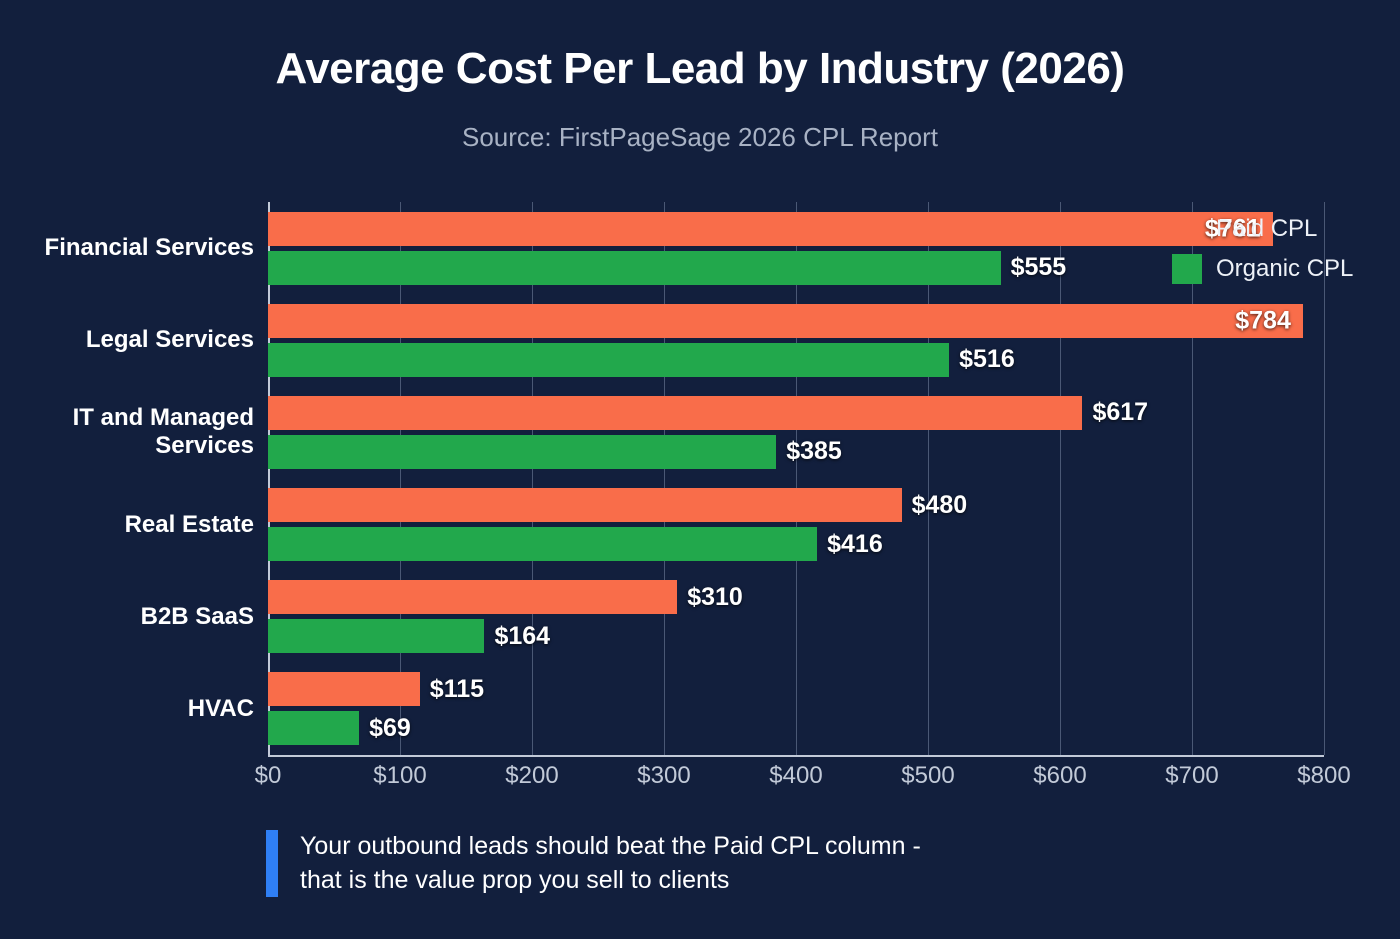 The width and height of the screenshot is (1400, 939). What do you see at coordinates (939, 504) in the screenshot?
I see `bar-value-label: $480` at bounding box center [939, 504].